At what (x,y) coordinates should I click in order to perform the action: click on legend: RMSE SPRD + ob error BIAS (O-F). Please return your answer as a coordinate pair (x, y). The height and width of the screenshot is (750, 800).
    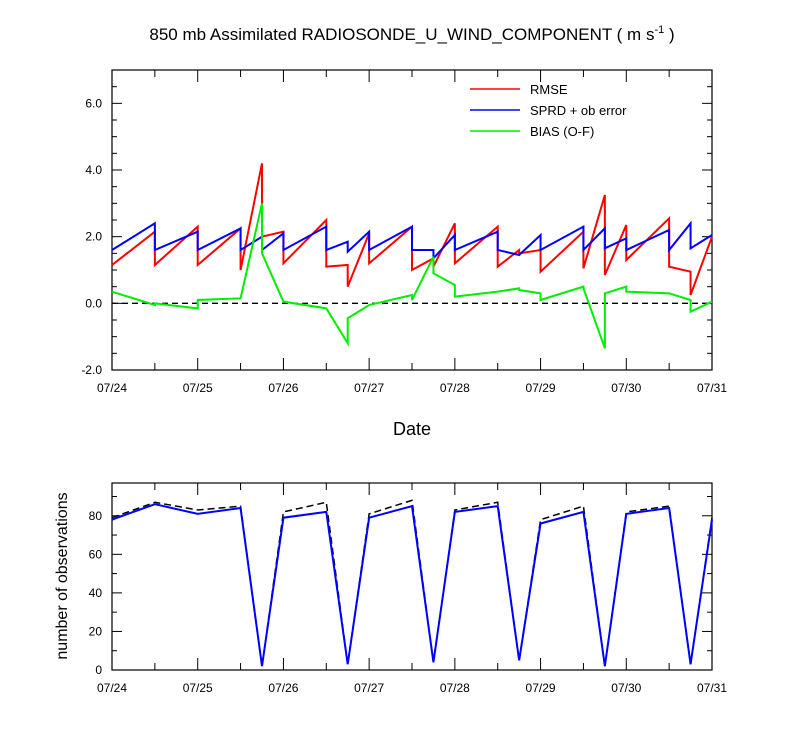
    Looking at the image, I should click on (548, 110).